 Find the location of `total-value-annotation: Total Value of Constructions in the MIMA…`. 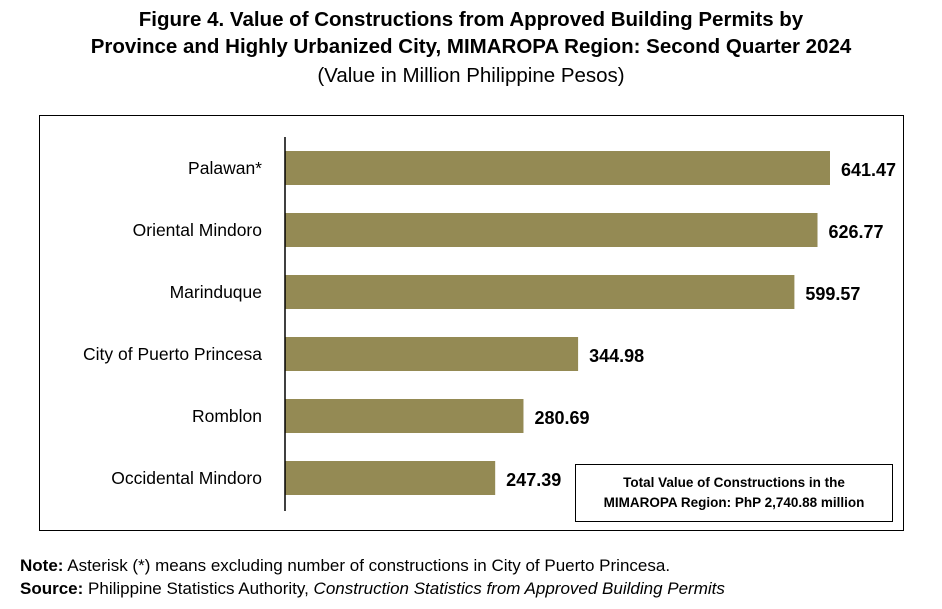

total-value-annotation: Total Value of Constructions in the MIMA… is located at coordinates (734, 493).